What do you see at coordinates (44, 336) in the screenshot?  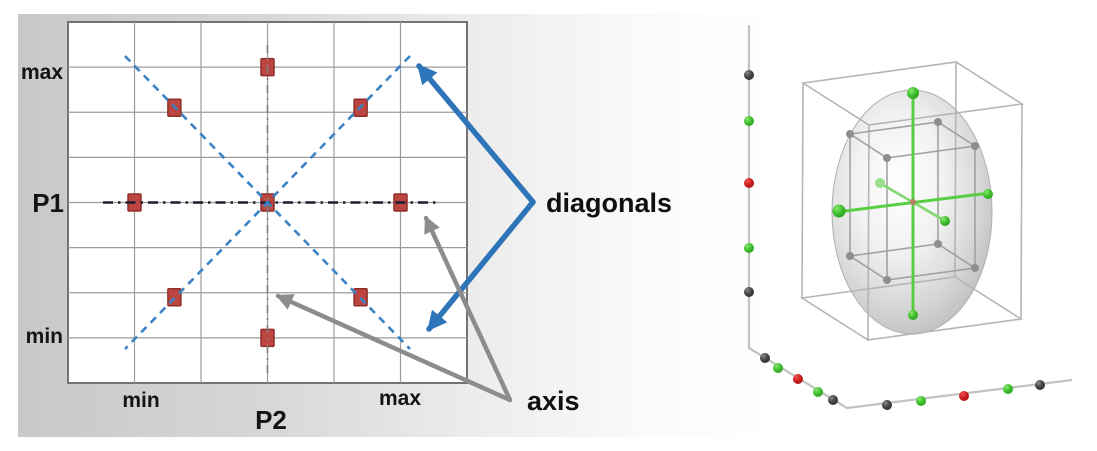 I see `p1-min-label: min` at bounding box center [44, 336].